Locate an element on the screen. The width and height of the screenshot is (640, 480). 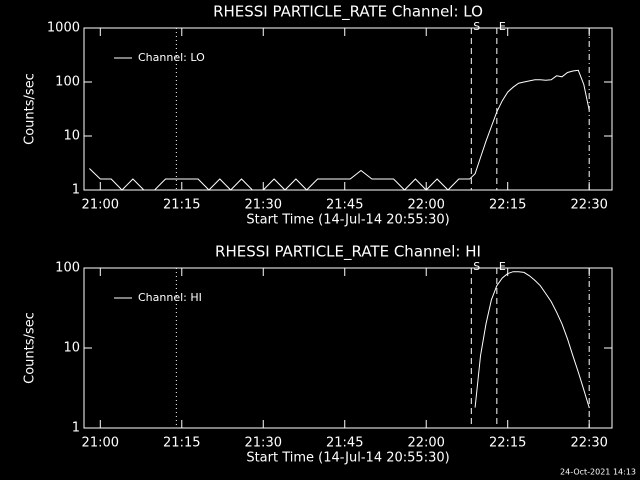
legend-label: Channel: LO is located at coordinates (171, 57).